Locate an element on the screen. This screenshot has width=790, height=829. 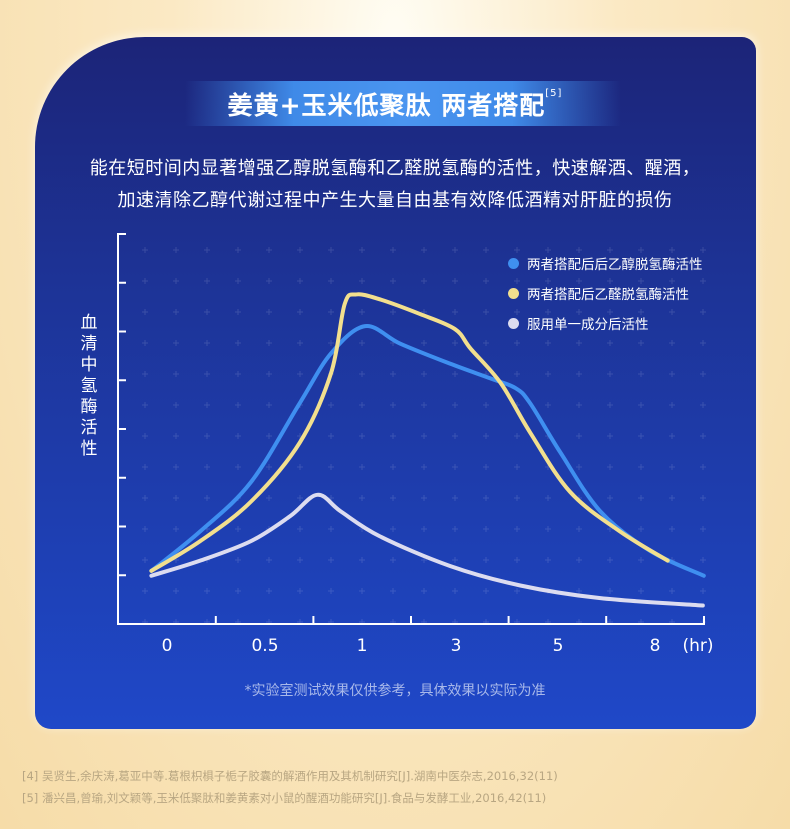
legend-label: 服用单一成分后活性 is located at coordinates (588, 325).